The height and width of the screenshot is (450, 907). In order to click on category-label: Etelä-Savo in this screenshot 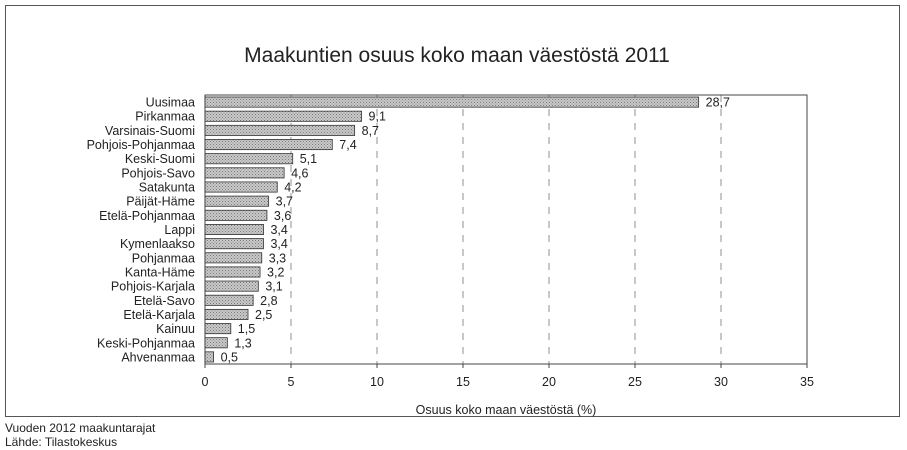, I will do `click(164, 301)`.